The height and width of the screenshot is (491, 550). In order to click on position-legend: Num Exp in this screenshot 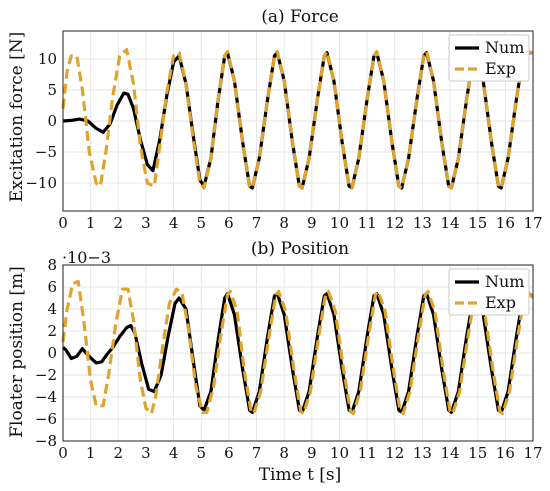, I will do `click(489, 292)`.